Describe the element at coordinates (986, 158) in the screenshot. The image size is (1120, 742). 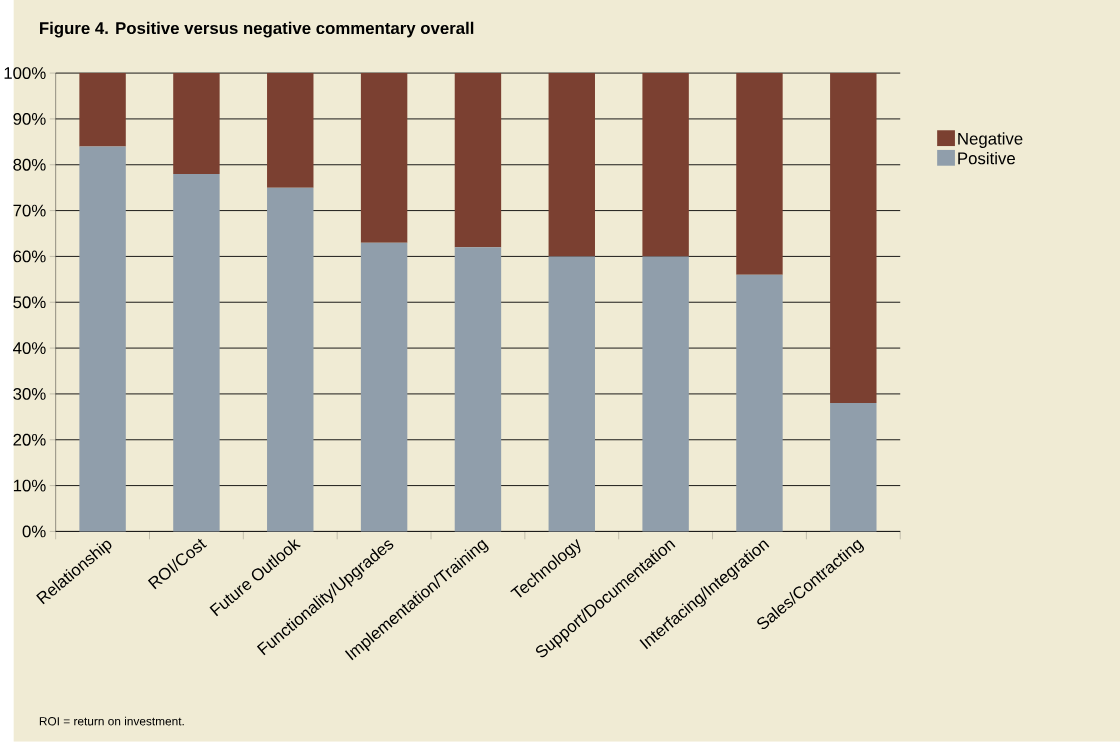
I see `legend-label: Positive` at that location.